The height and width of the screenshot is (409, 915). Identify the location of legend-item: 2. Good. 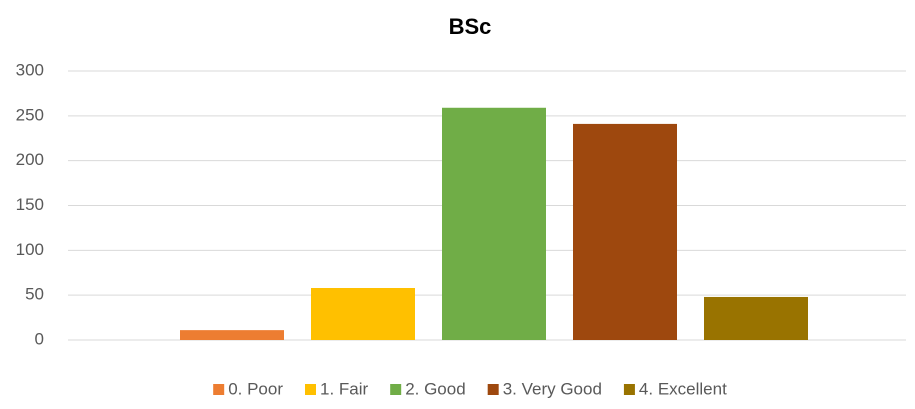
(428, 388).